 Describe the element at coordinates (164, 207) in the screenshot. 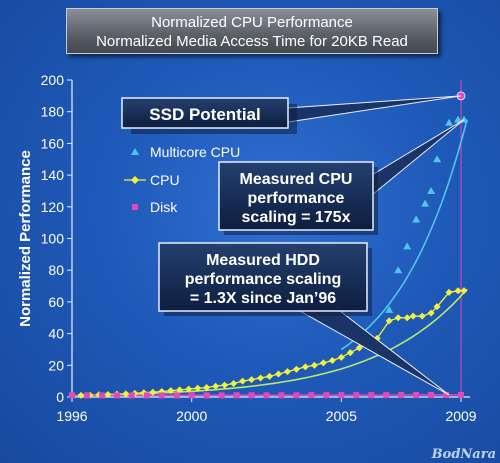

I see `legend-label: Disk` at that location.